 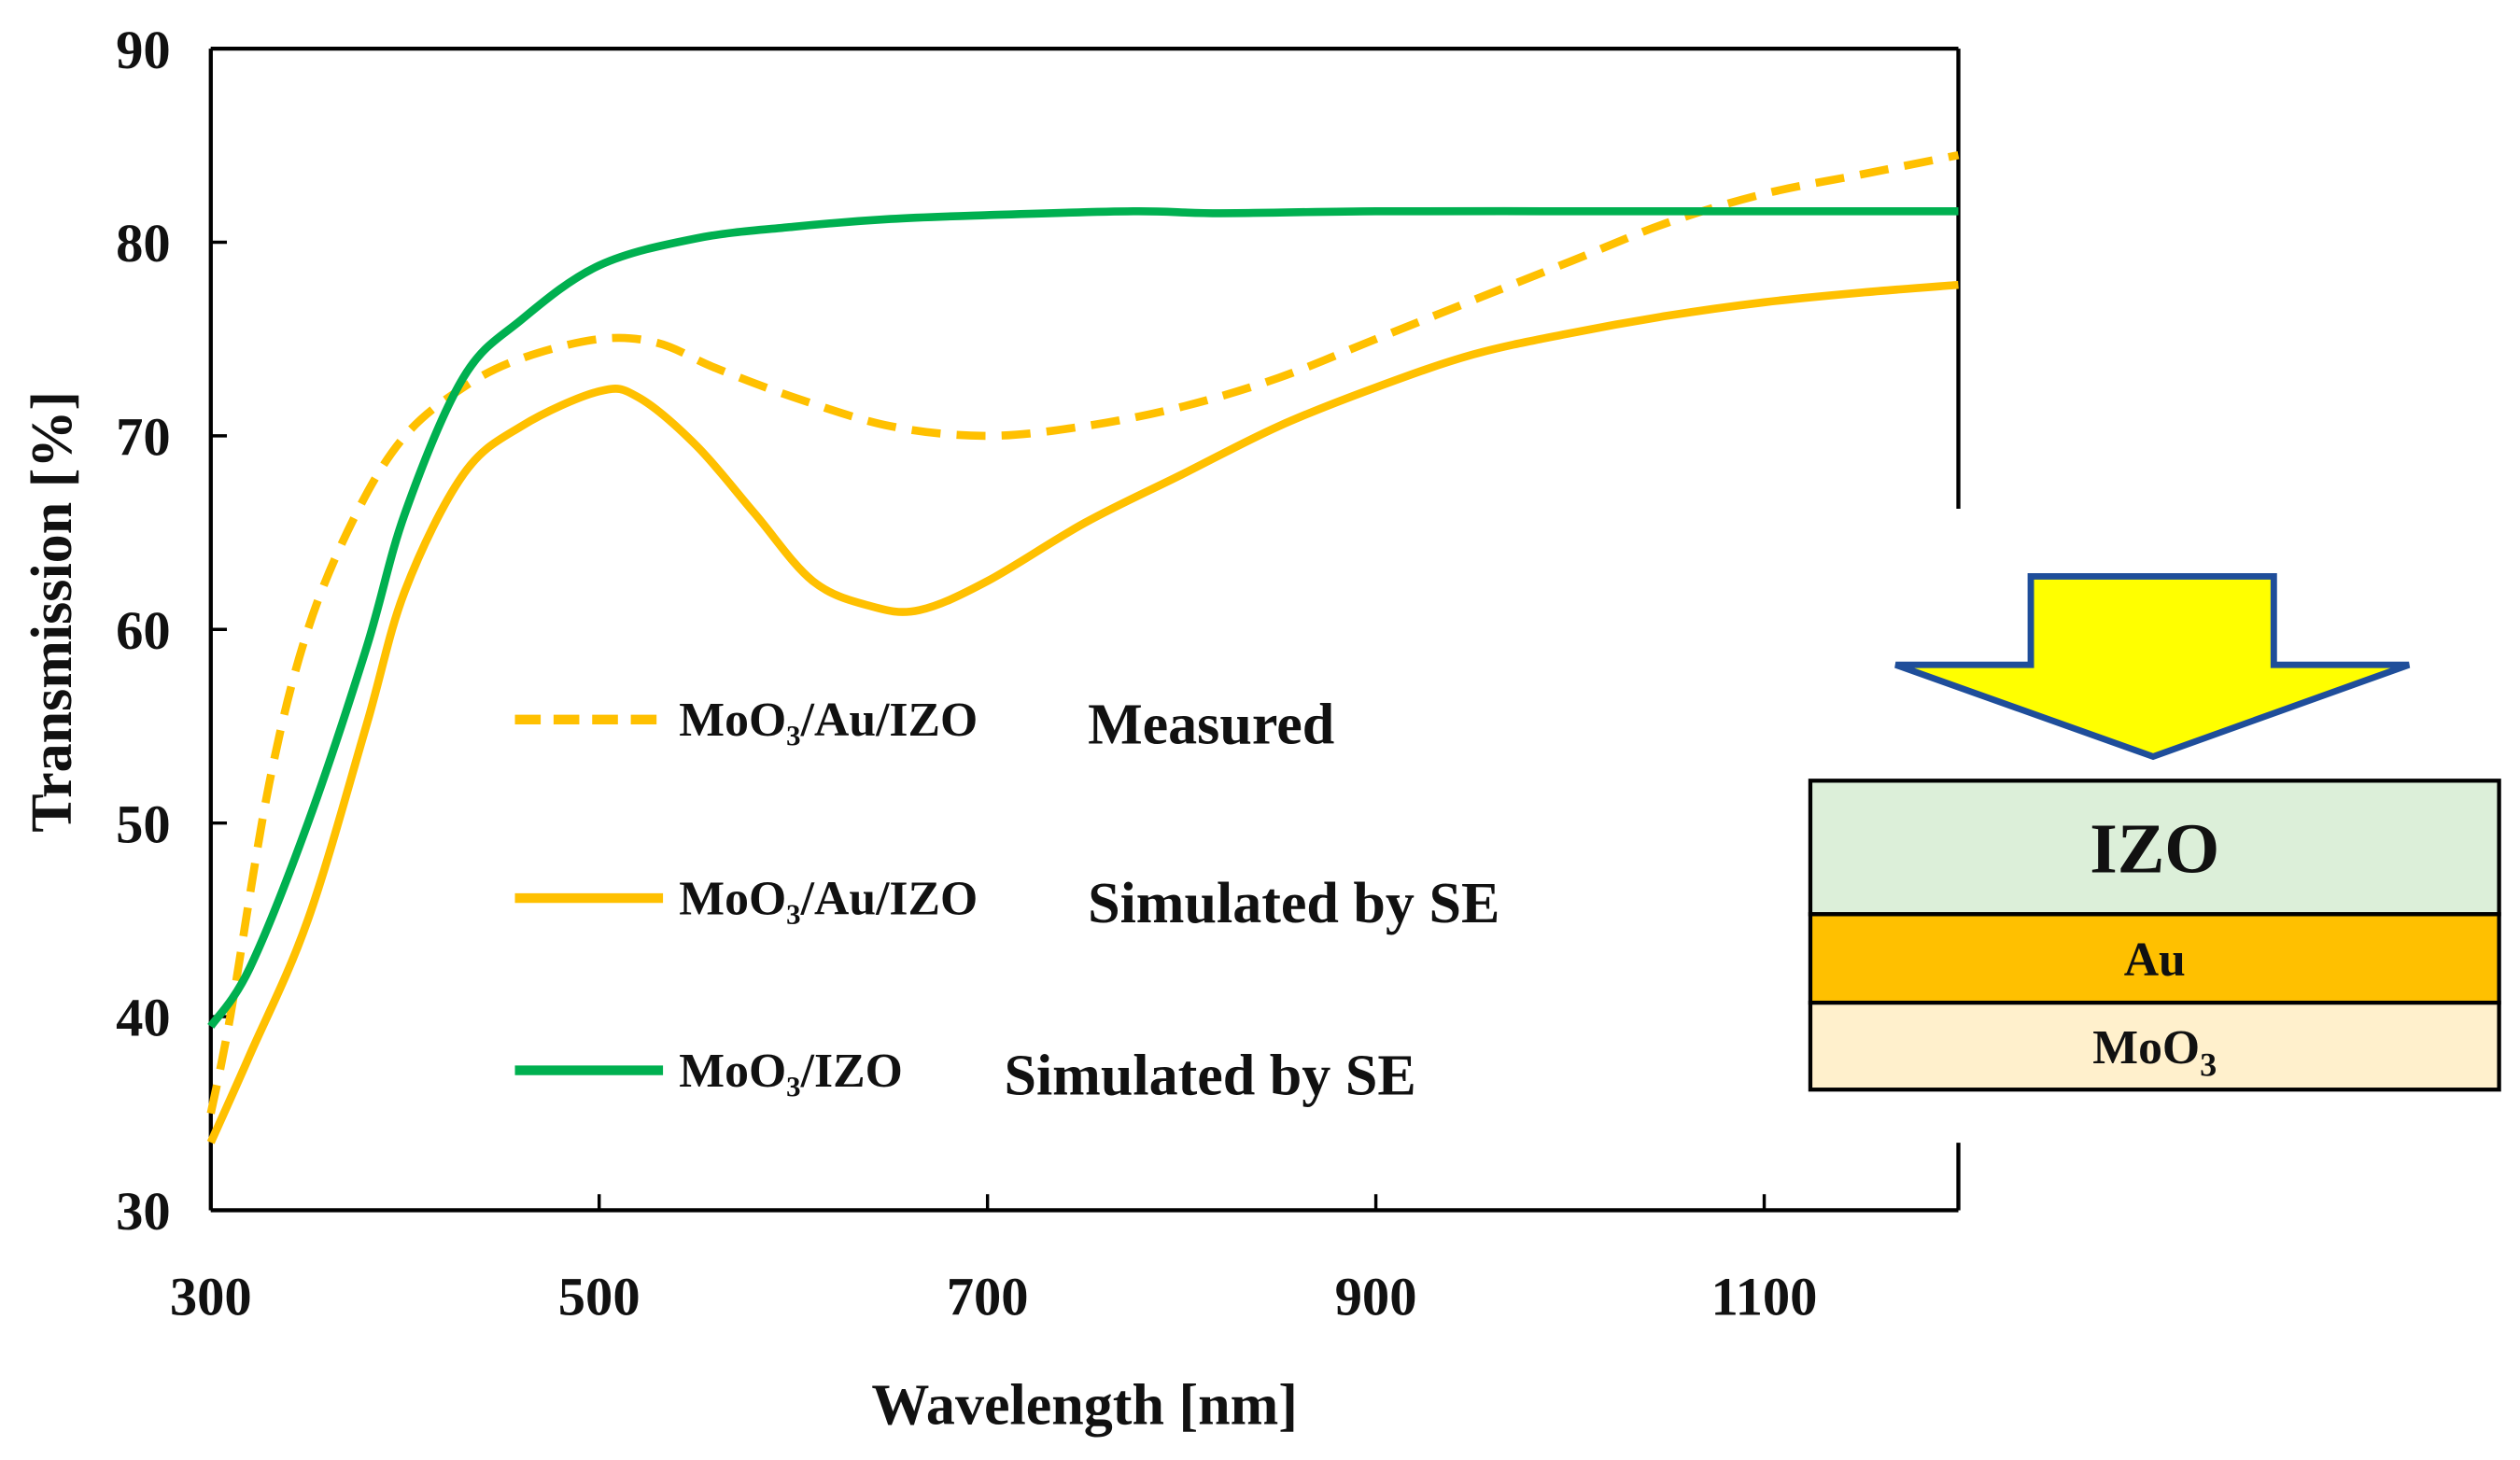 I want to click on layer-stack-inset: IZO Au MoO3, so click(x=2154, y=832).